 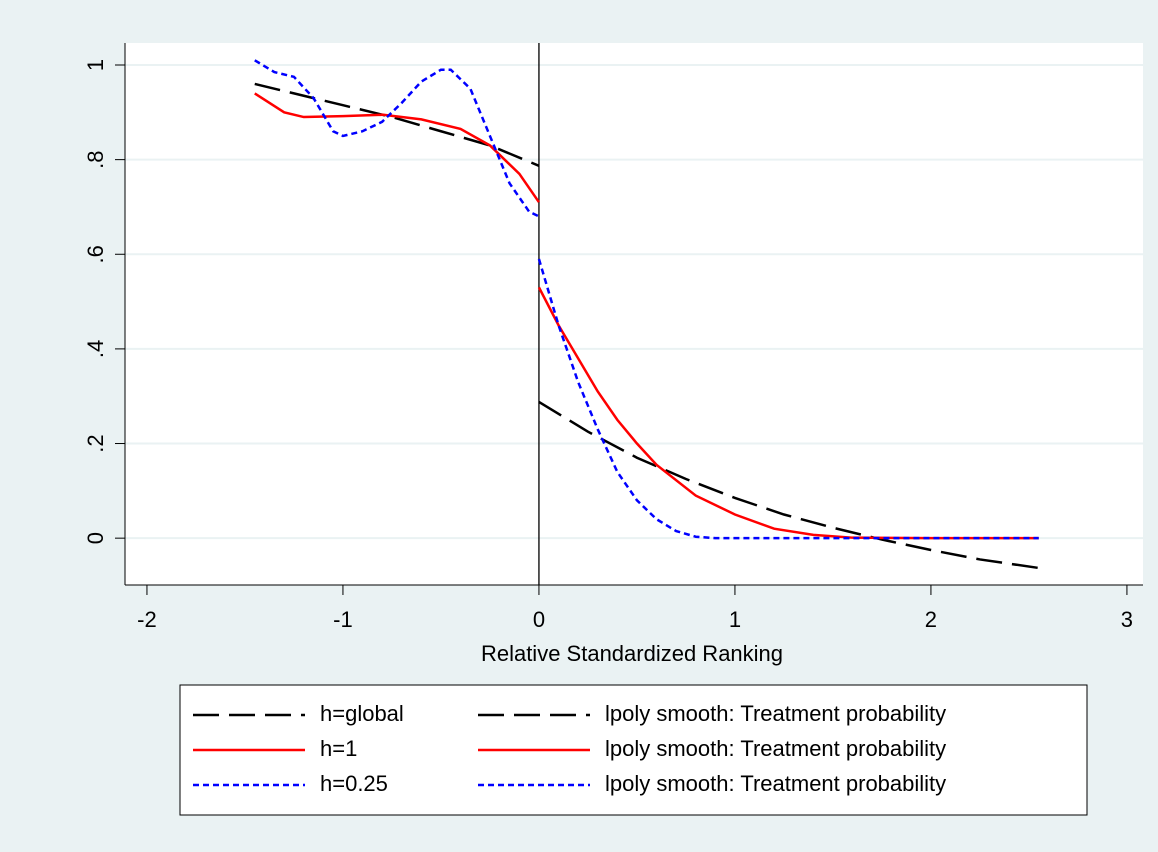 What do you see at coordinates (354, 783) in the screenshot?
I see `legend-label: h=0.25` at bounding box center [354, 783].